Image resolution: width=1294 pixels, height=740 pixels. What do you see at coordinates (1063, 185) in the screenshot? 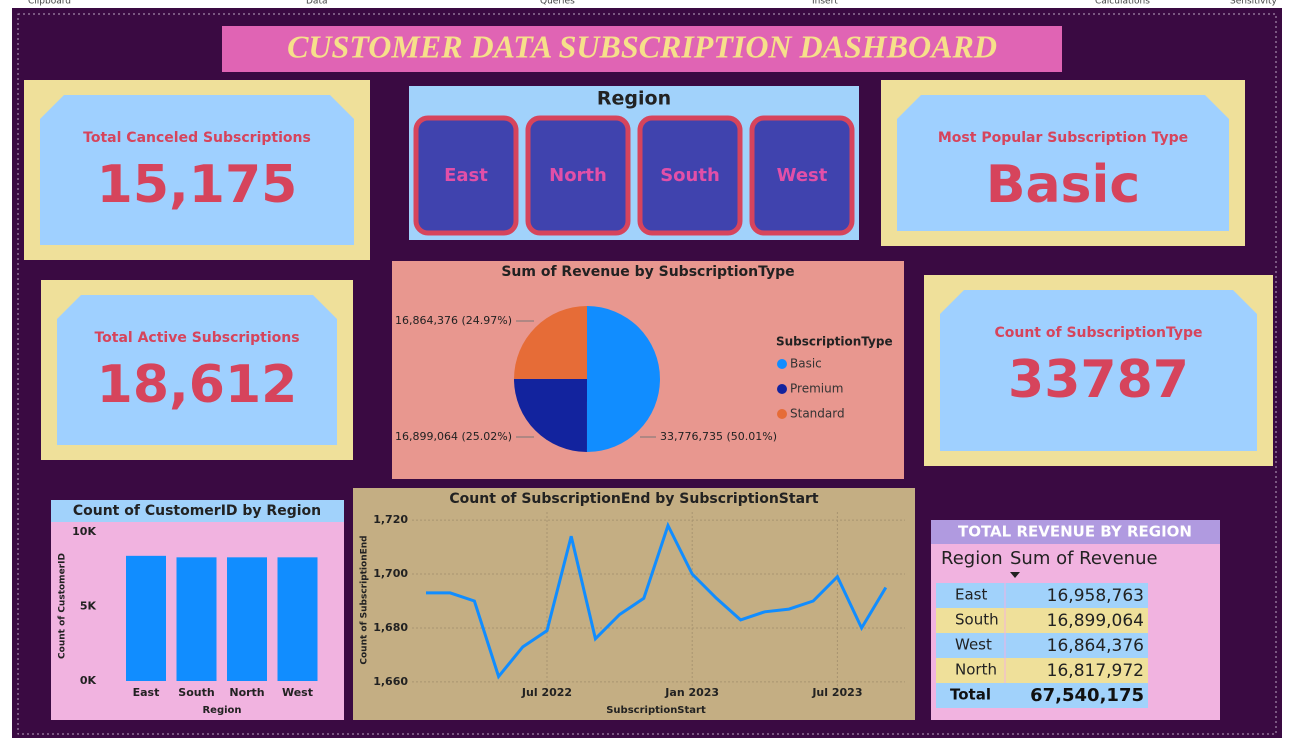
I see `card-value: Basic` at bounding box center [1063, 185].